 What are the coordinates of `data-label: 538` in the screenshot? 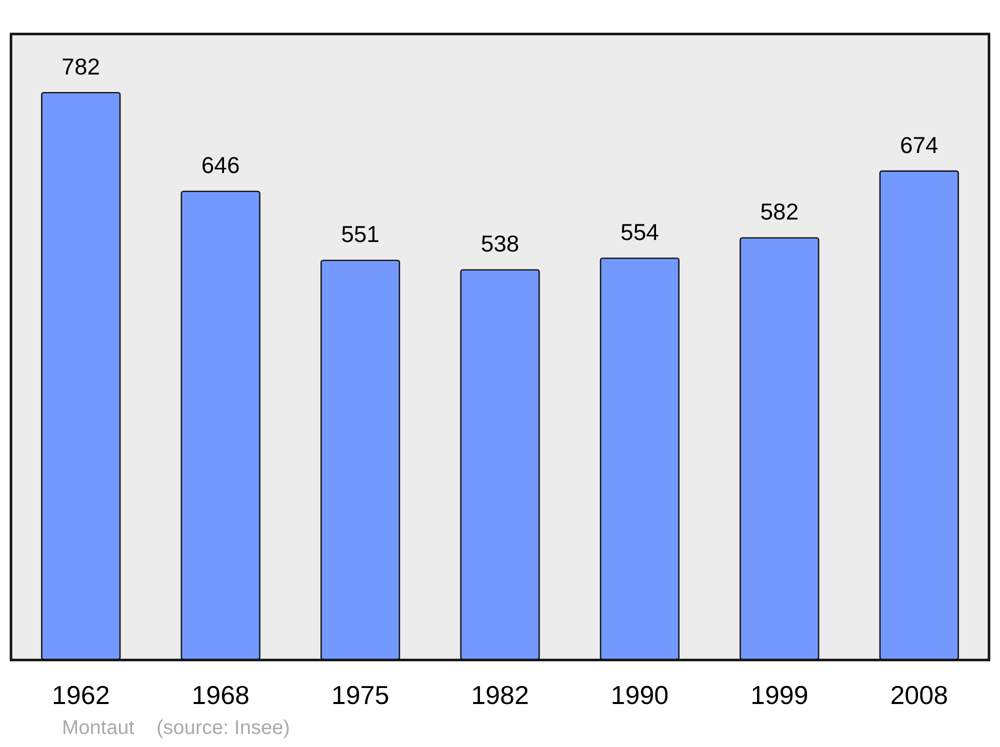 It's located at (500, 243).